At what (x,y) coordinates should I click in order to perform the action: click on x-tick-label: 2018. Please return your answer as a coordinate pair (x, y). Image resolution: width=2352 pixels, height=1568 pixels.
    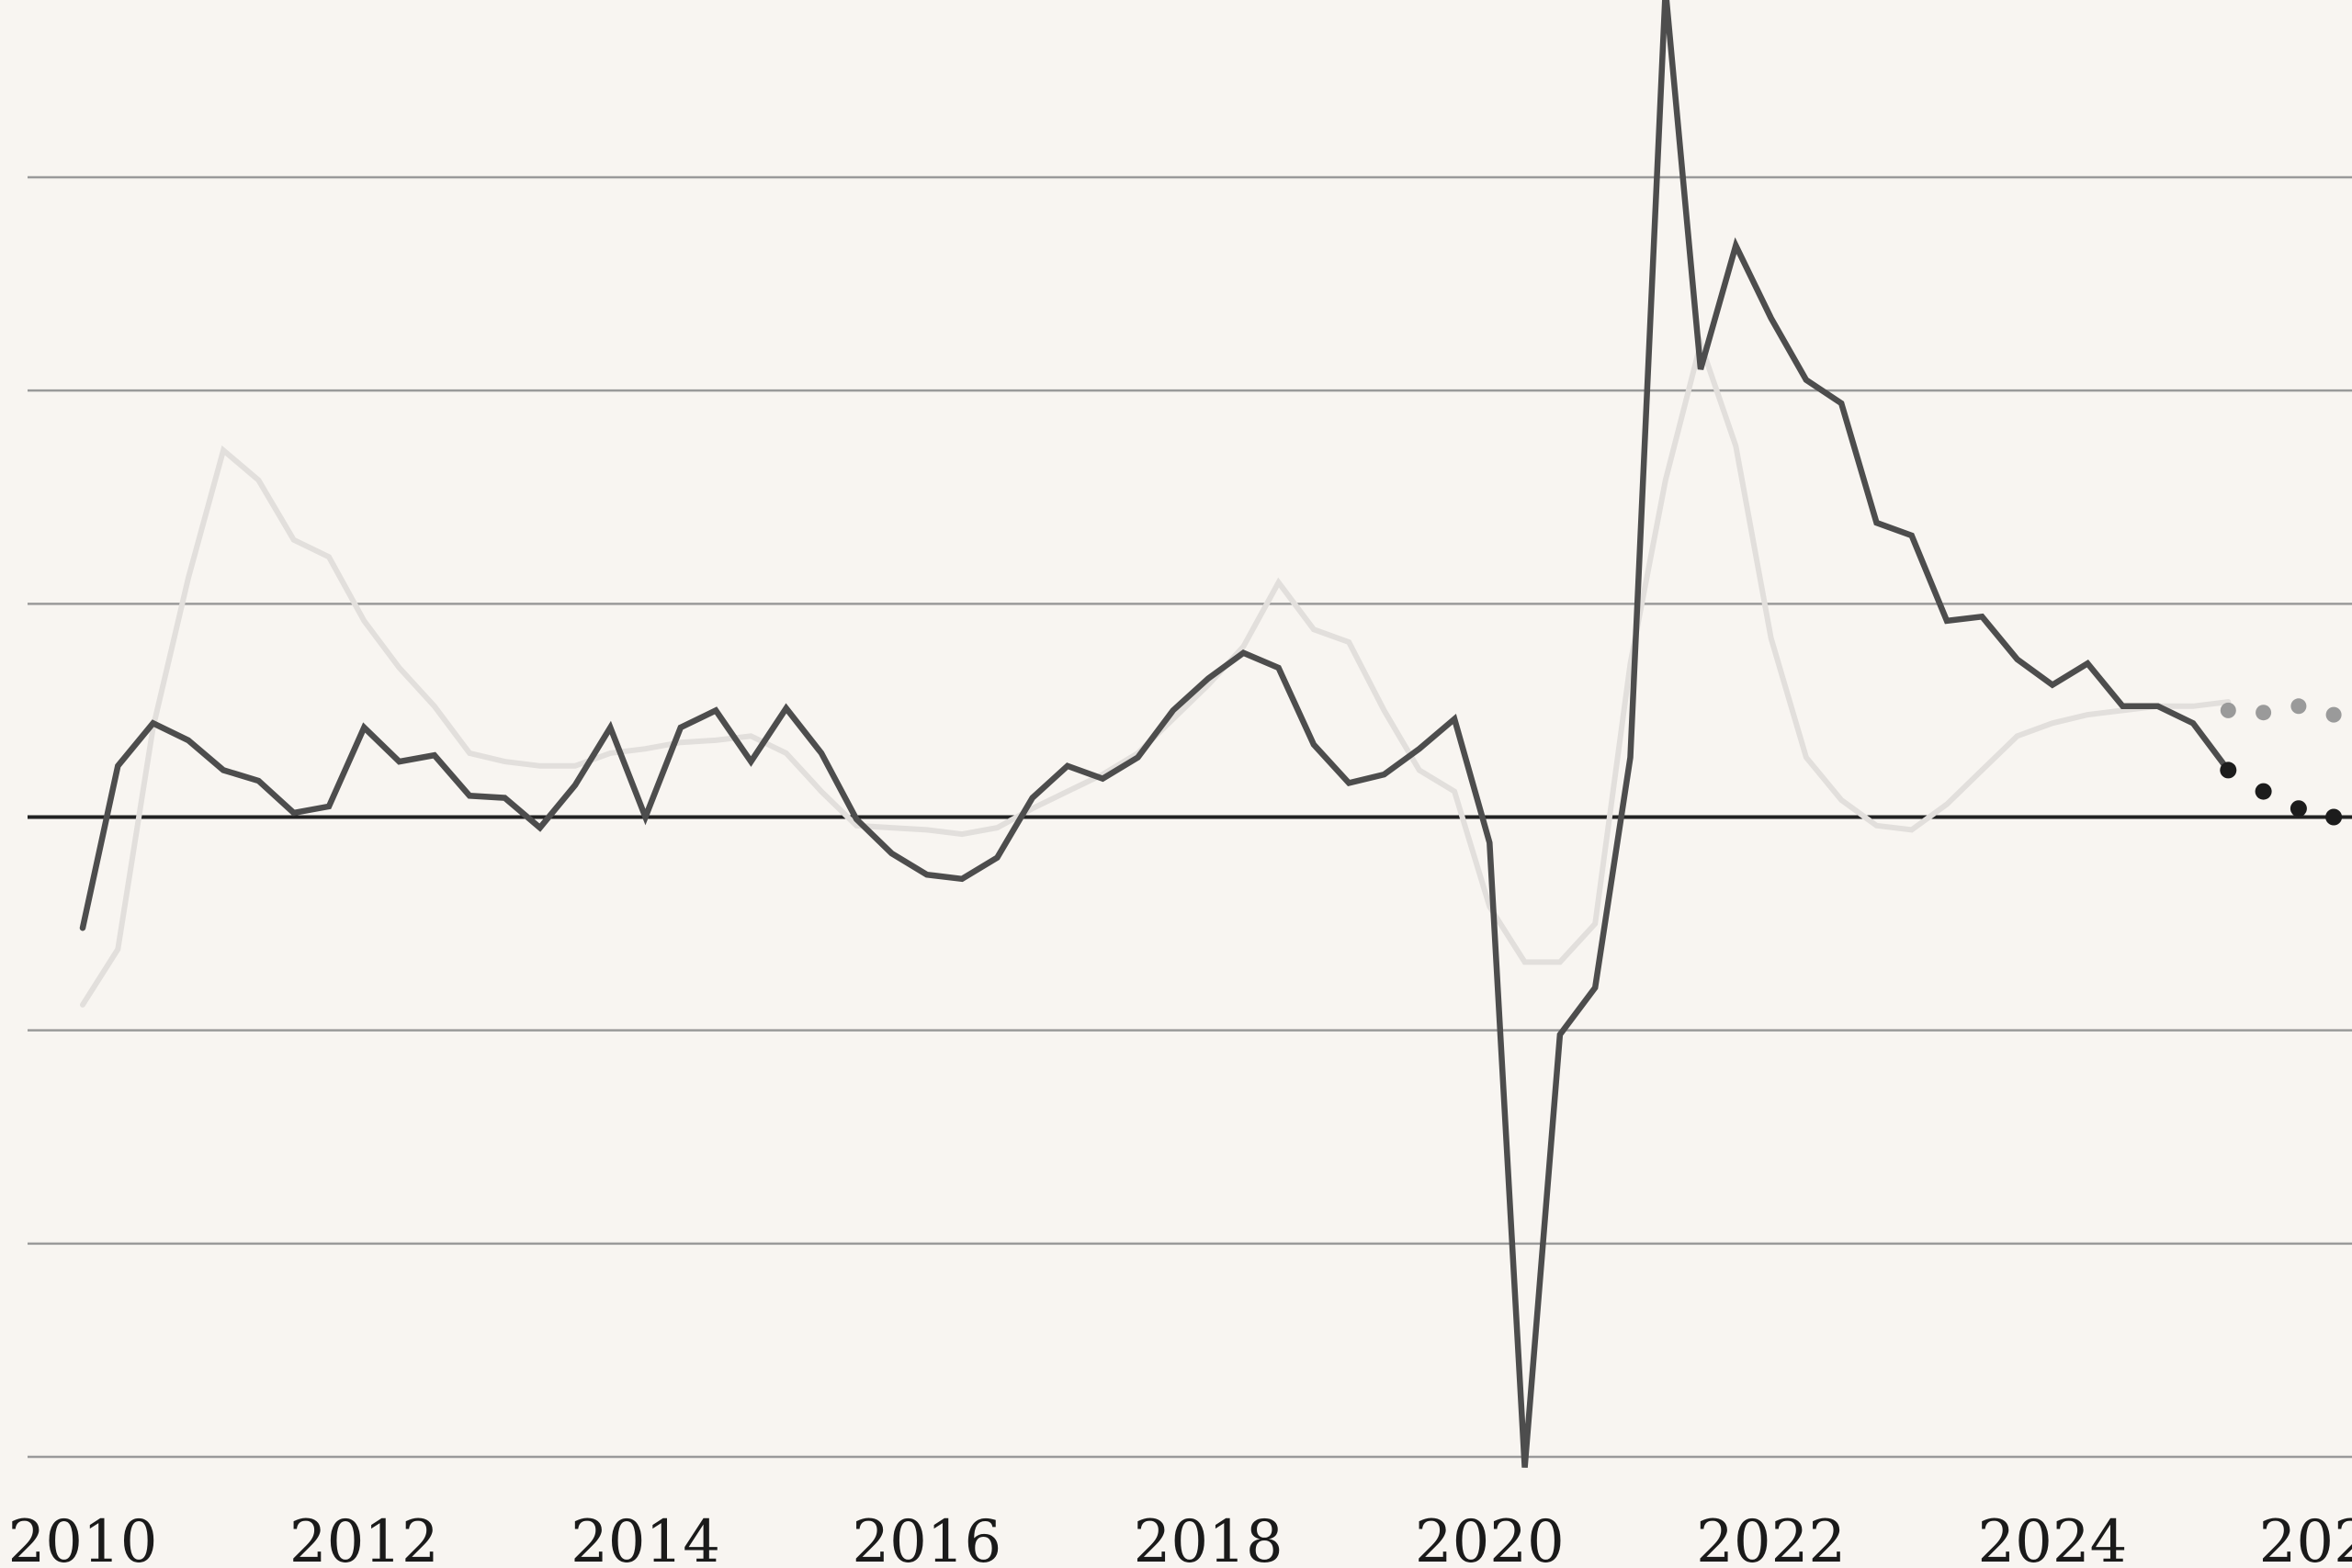
    Looking at the image, I should click on (1208, 1538).